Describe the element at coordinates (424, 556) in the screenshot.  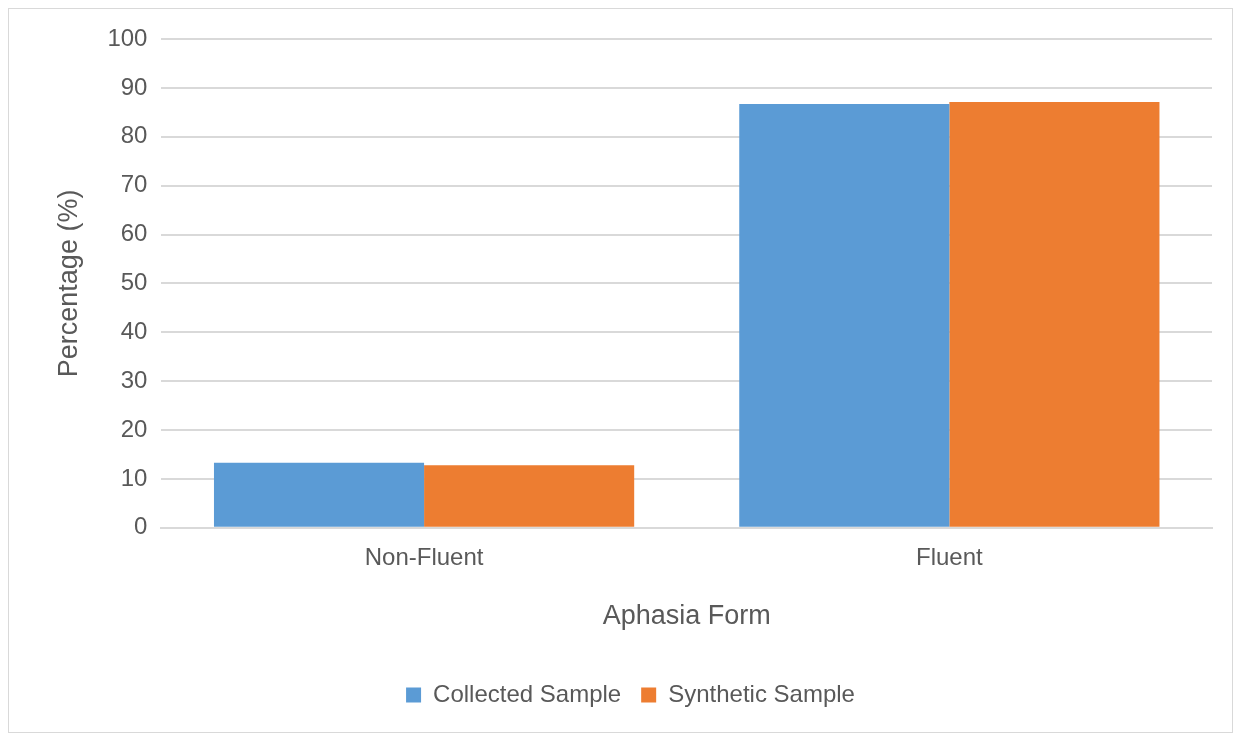
I see `x-tick-label: Non-Fluent` at that location.